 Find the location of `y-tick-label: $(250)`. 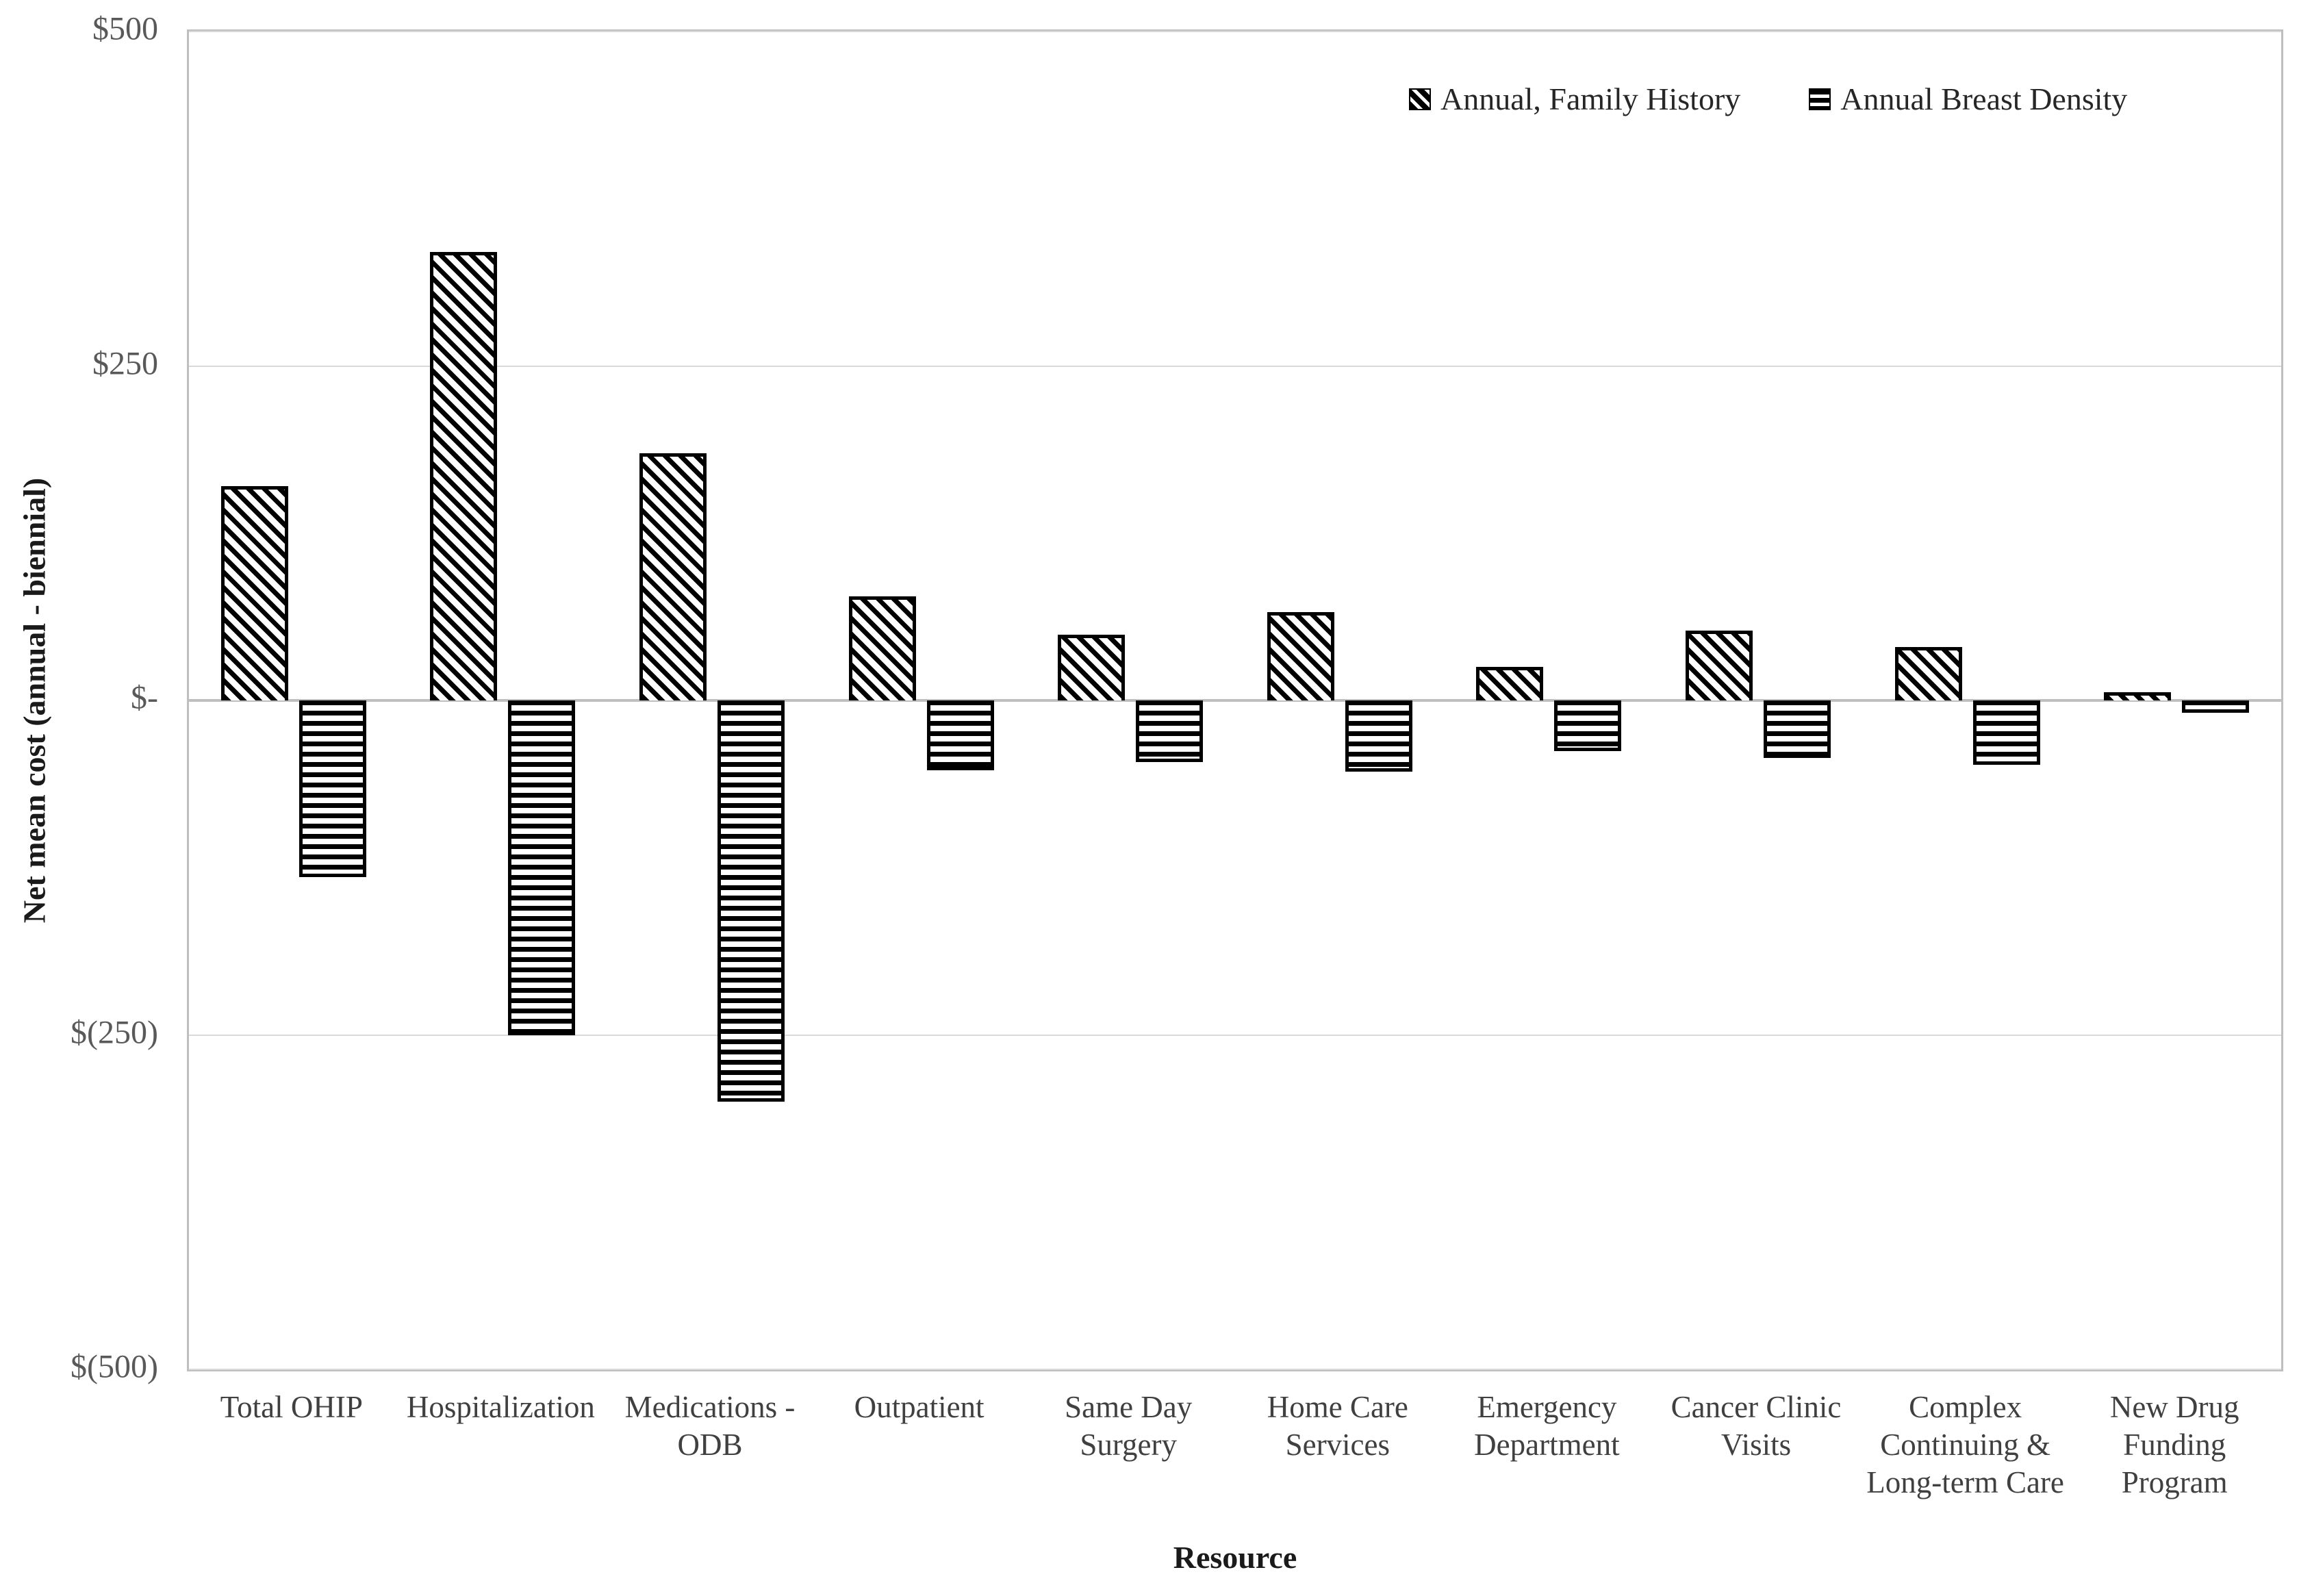

y-tick-label: $(250) is located at coordinates (114, 1031).